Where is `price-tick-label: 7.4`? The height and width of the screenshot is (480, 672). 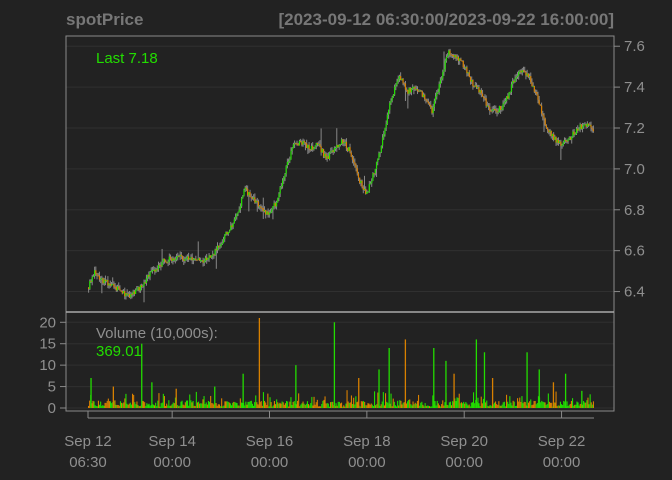 price-tick-label: 7.4 is located at coordinates (634, 87).